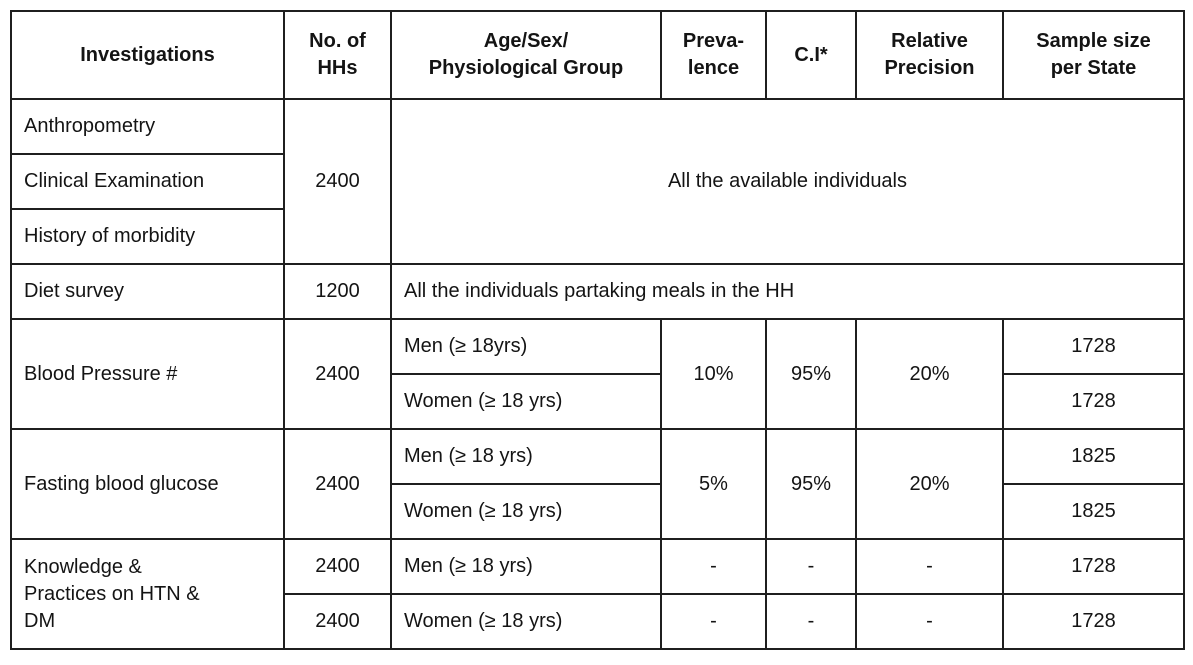  Describe the element at coordinates (929, 484) in the screenshot. I see `cell-fbg-relative-precision: 20%` at that location.